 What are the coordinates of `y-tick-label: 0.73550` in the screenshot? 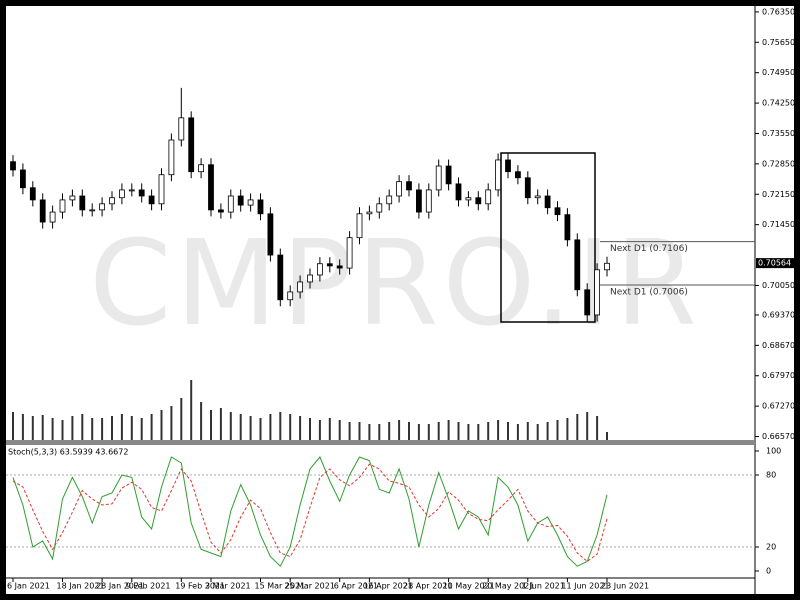 It's located at (778, 133).